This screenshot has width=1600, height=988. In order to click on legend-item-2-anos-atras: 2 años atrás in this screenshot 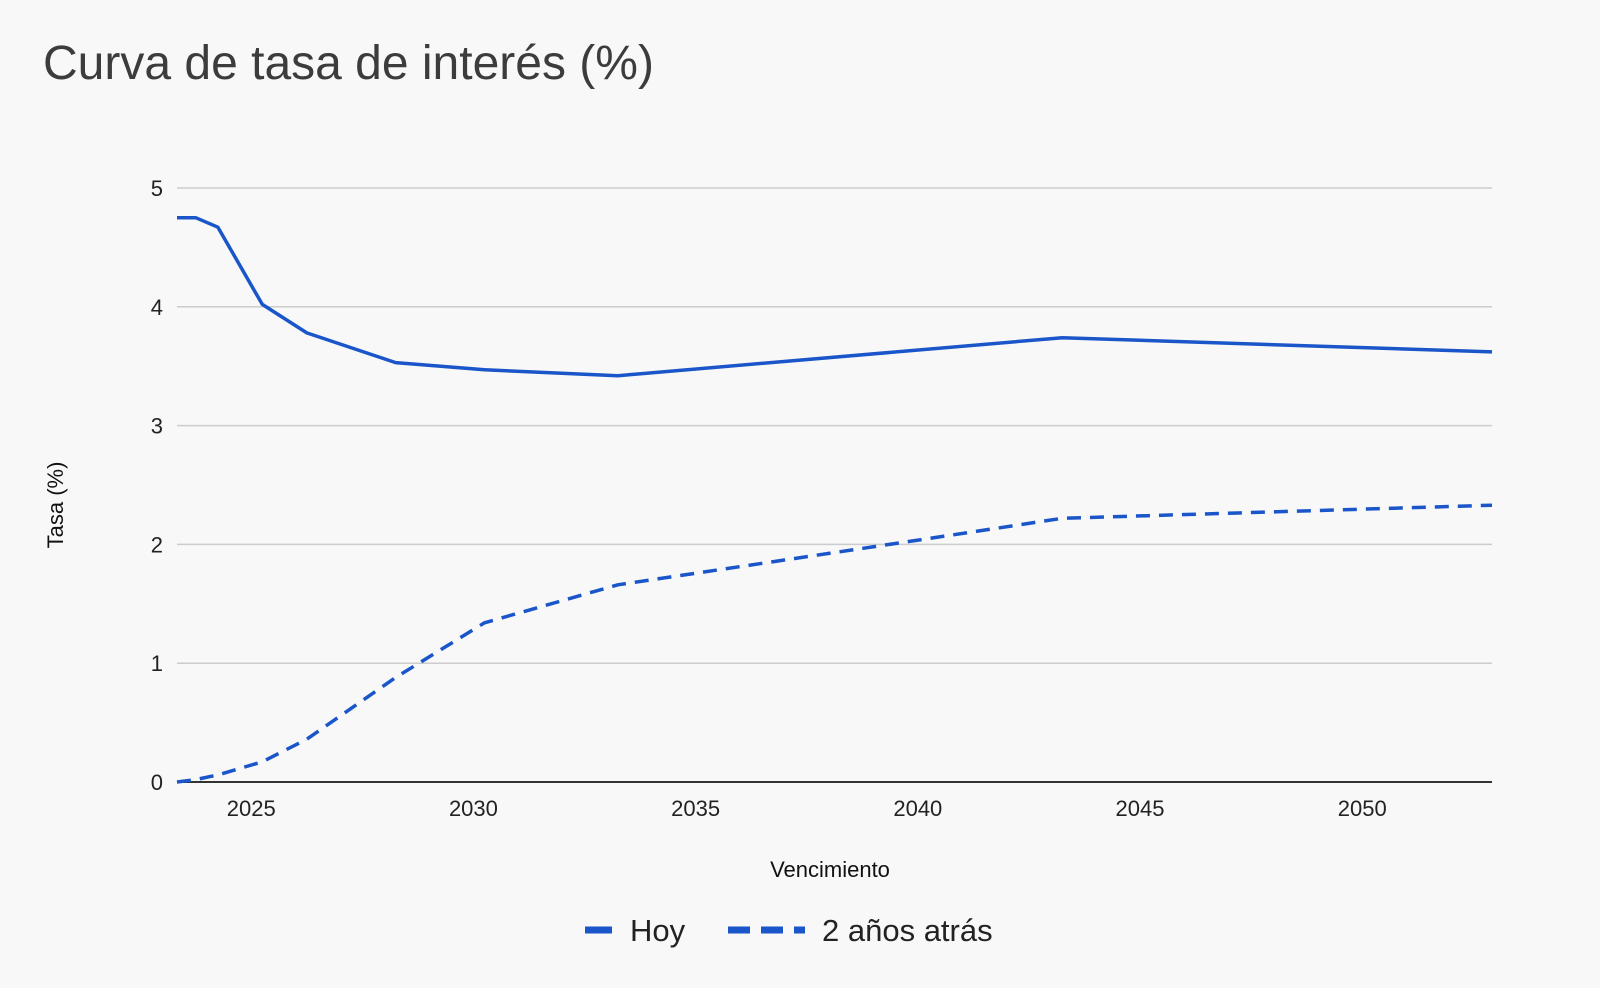, I will do `click(860, 930)`.